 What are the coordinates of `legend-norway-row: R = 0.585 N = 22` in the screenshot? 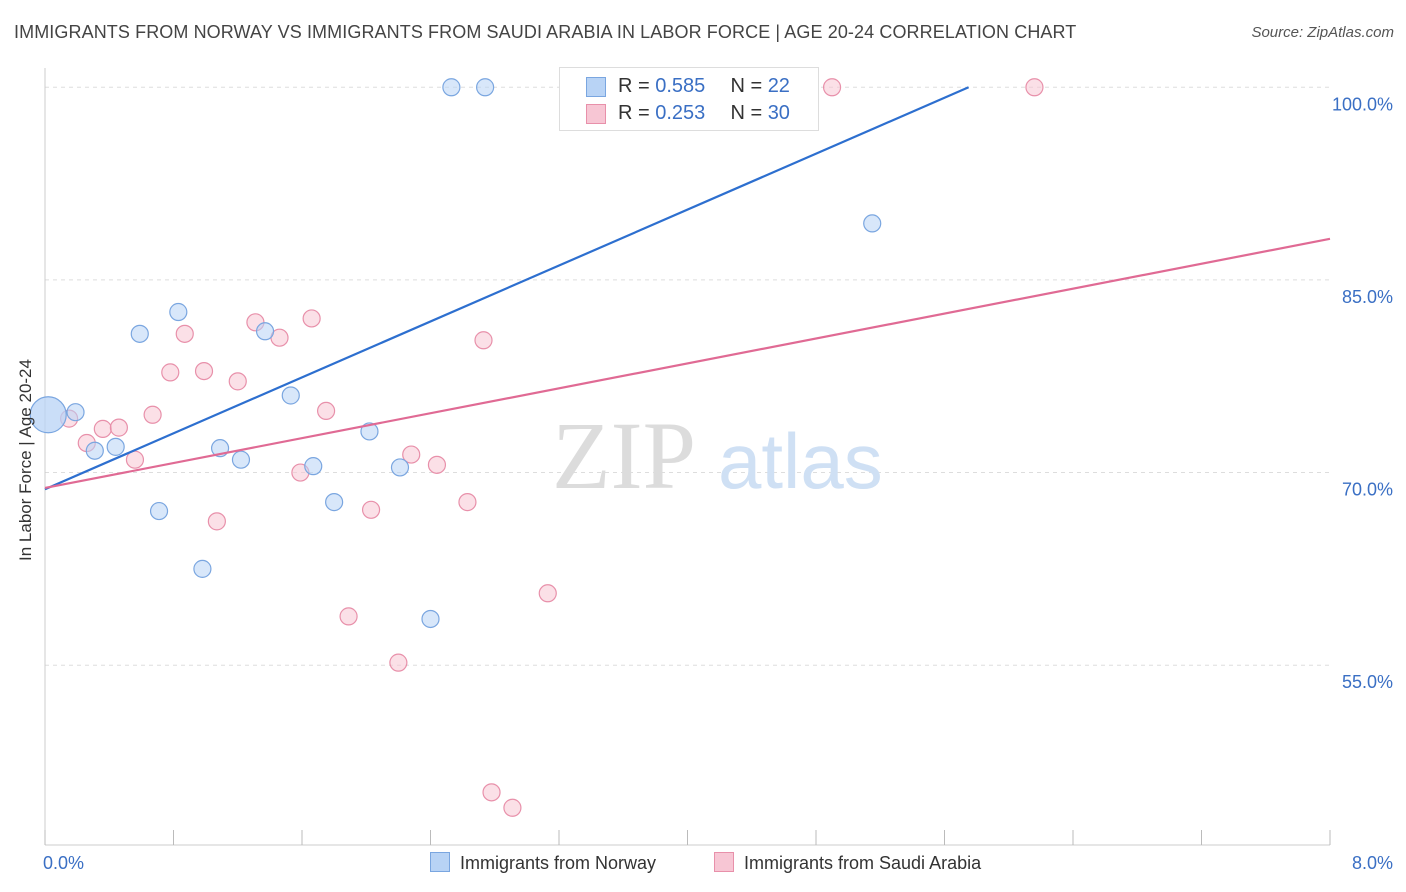 It's located at (704, 86).